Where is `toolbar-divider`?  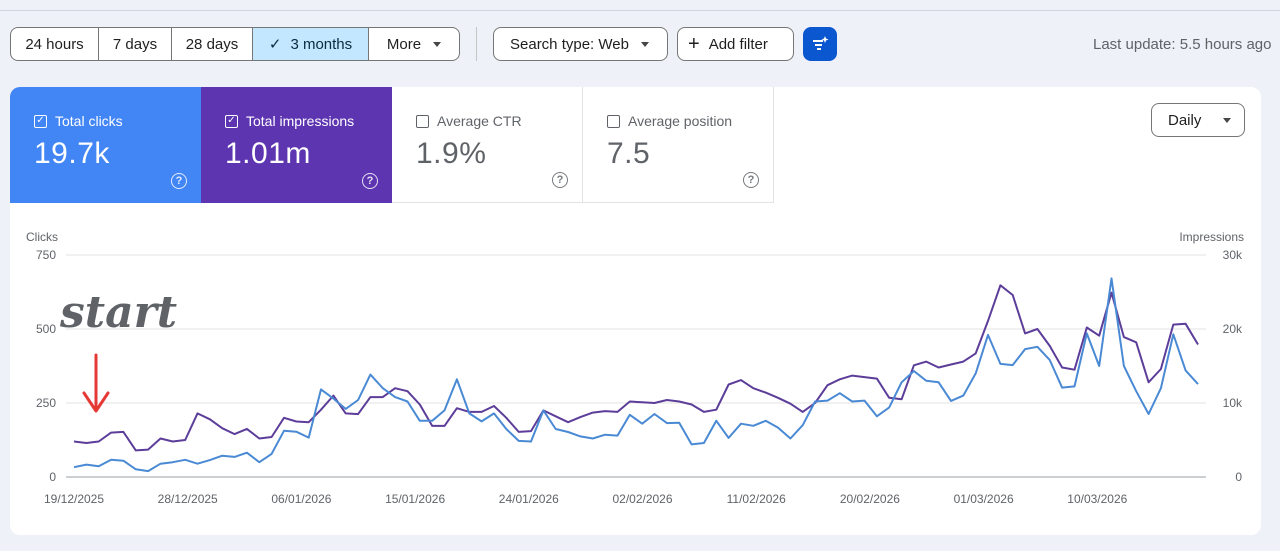
toolbar-divider is located at coordinates (476, 44).